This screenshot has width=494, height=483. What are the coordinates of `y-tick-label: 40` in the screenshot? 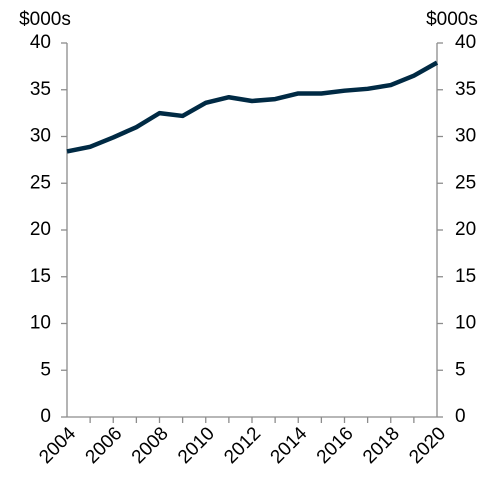 It's located at (40, 42).